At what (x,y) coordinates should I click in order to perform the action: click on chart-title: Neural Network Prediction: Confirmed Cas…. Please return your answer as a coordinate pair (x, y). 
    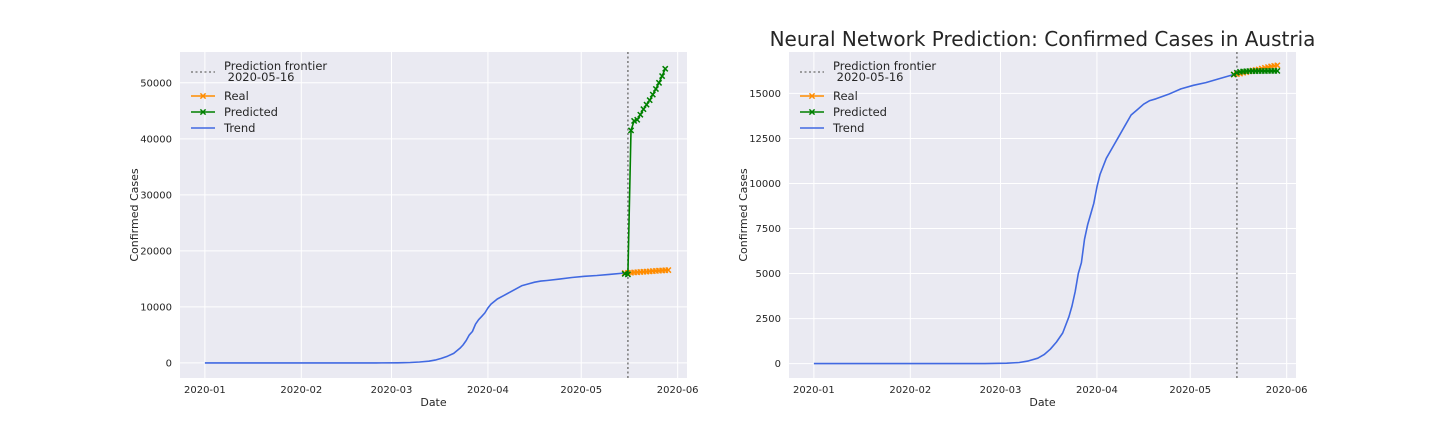
    Looking at the image, I should click on (1043, 39).